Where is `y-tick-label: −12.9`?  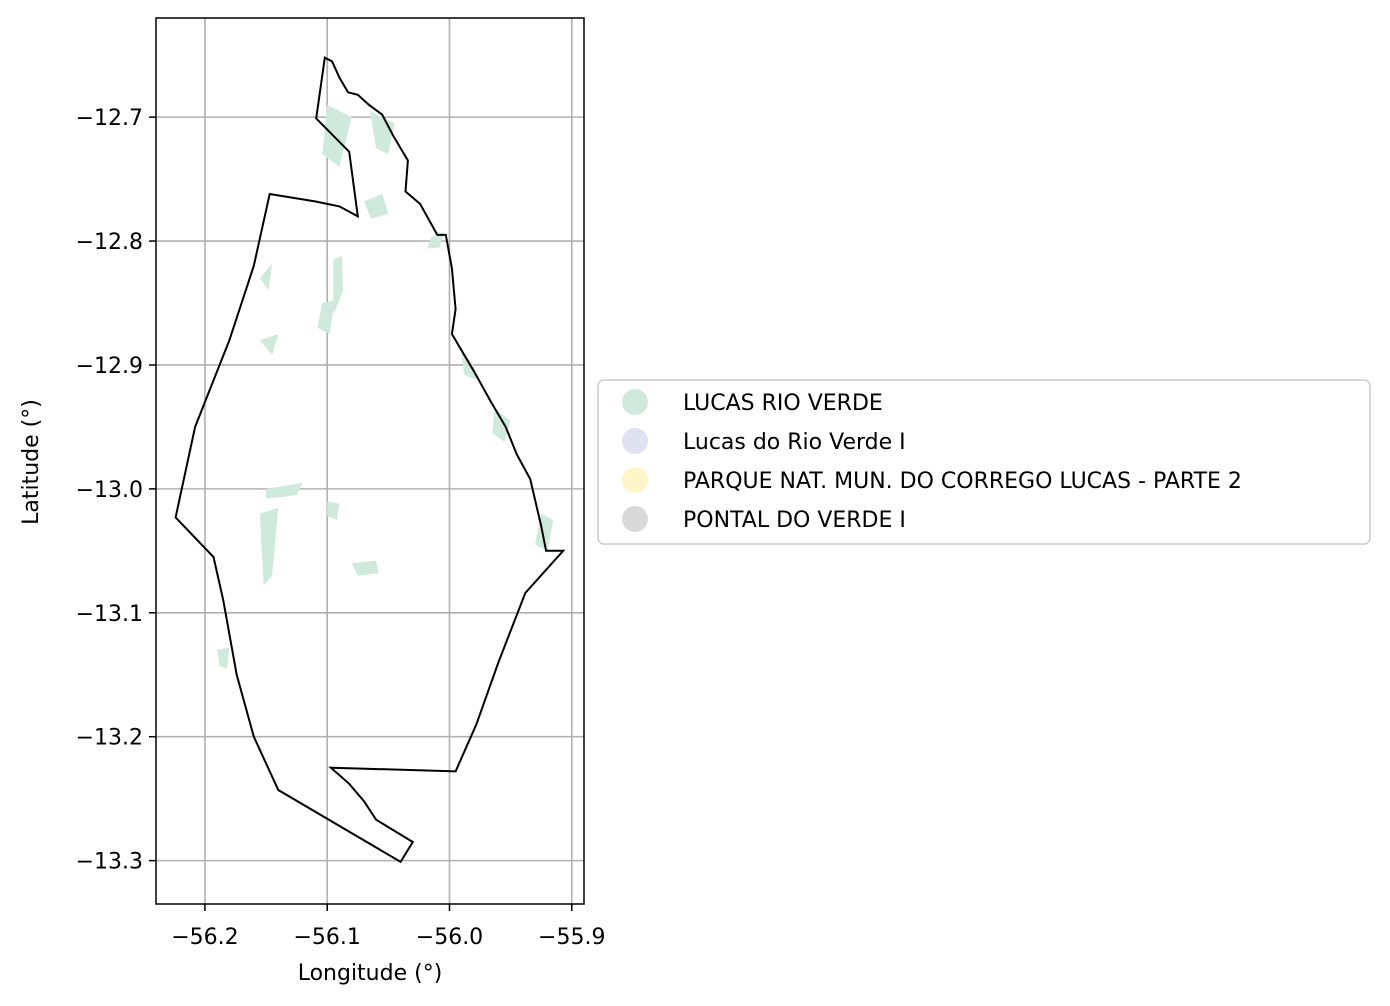 y-tick-label: −12.9 is located at coordinates (109, 366).